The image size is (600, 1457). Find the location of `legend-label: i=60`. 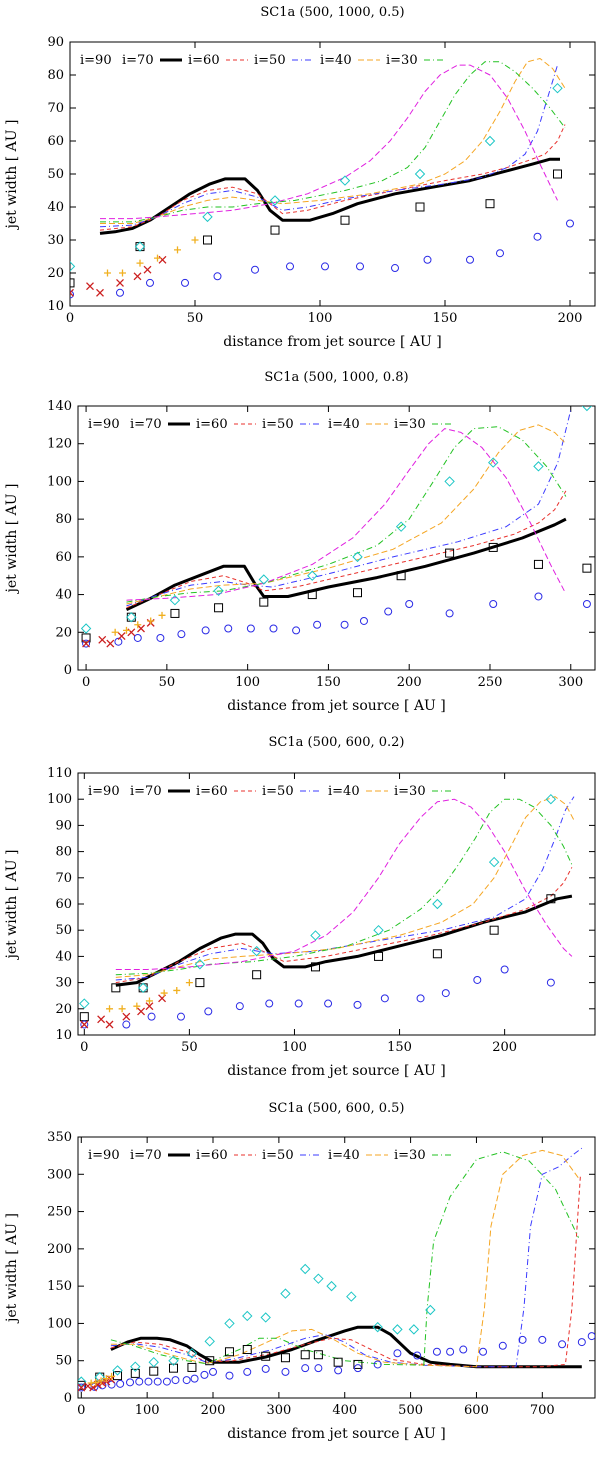

legend-label: i=60 is located at coordinates (212, 1155).